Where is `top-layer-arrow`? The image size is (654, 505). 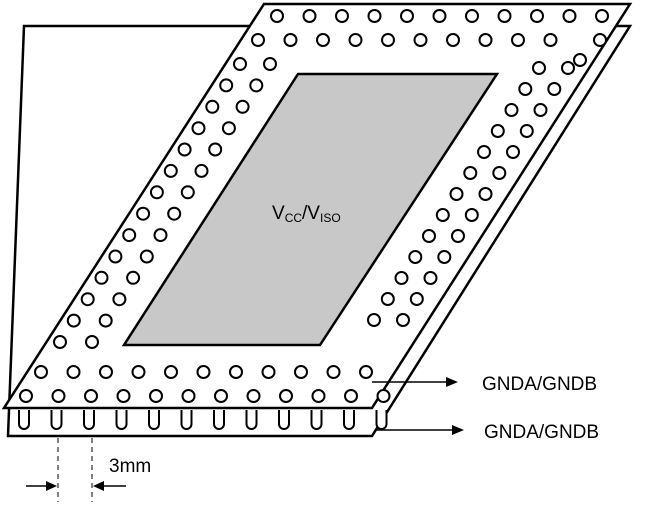 top-layer-arrow is located at coordinates (415, 382).